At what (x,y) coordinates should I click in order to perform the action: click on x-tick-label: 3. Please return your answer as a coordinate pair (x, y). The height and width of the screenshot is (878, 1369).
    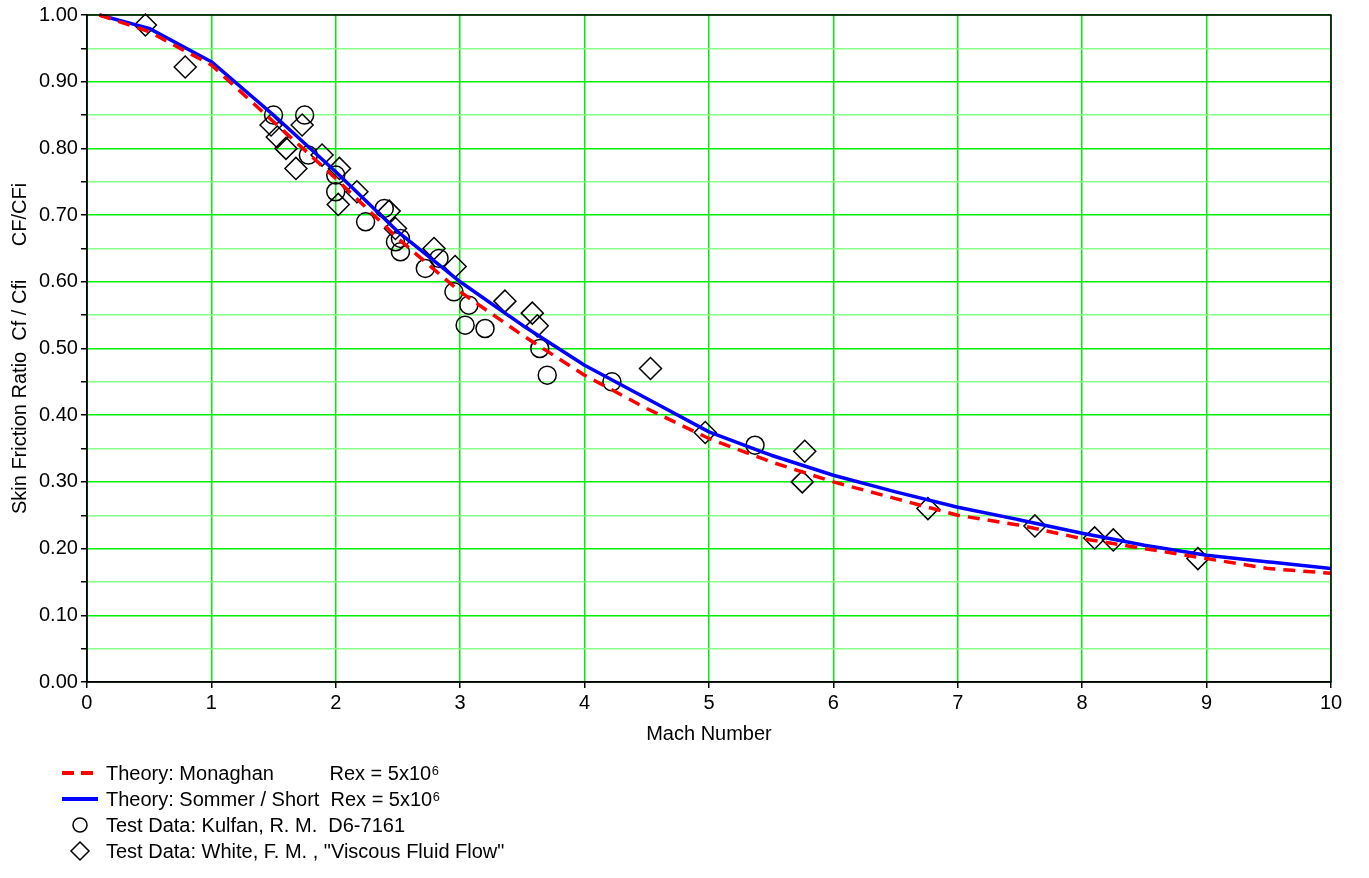
    Looking at the image, I should click on (460, 701).